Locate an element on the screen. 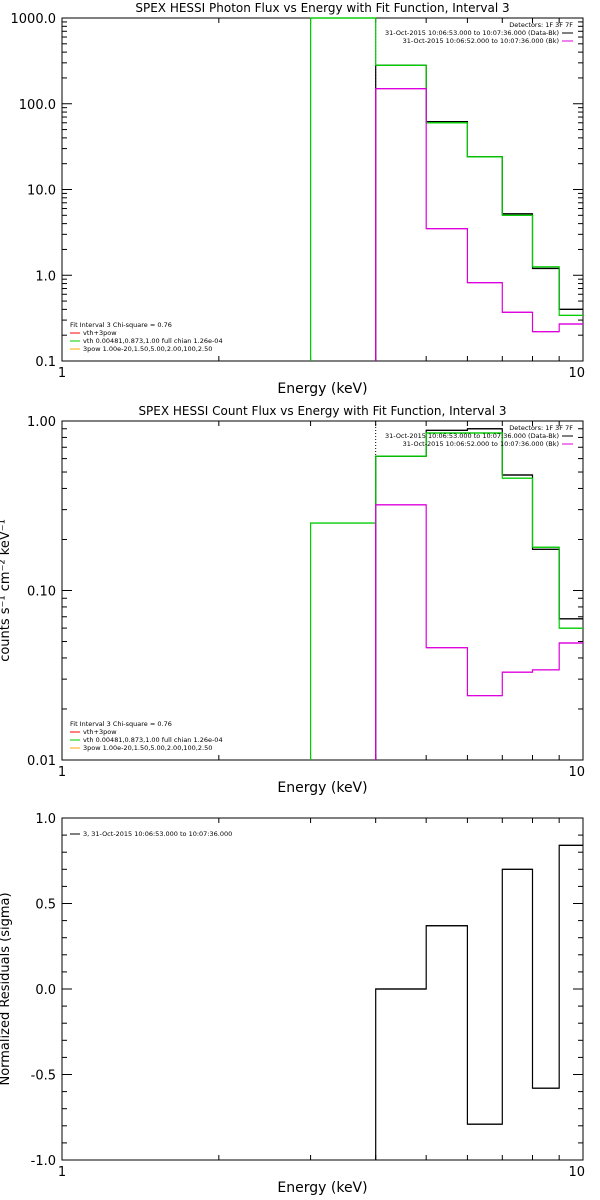  panel3-x-tick-label: 1 is located at coordinates (62, 1172).